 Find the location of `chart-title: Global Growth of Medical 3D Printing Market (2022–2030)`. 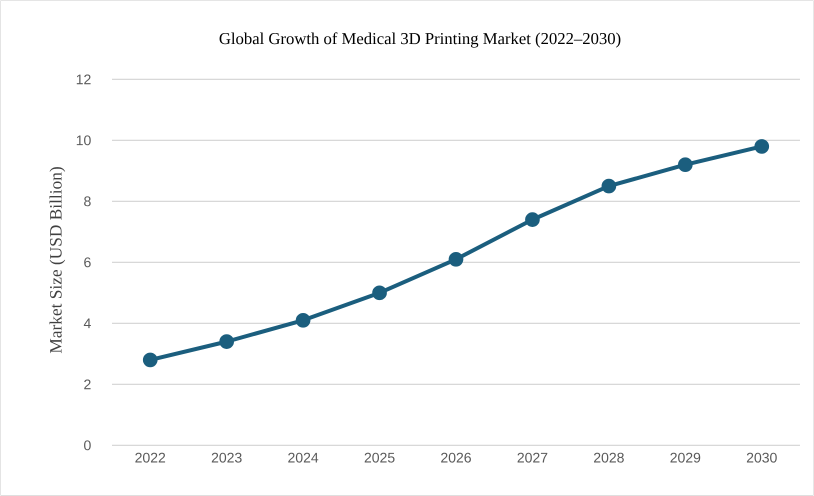

chart-title: Global Growth of Medical 3D Printing Market (2022–2030) is located at coordinates (420, 40).